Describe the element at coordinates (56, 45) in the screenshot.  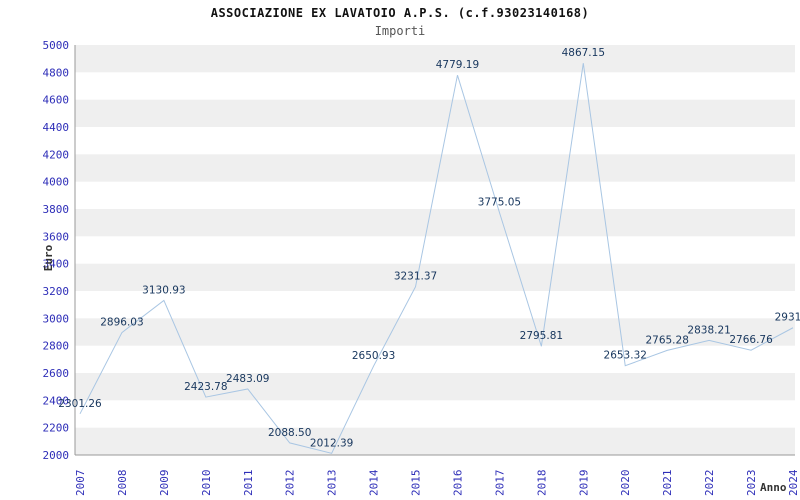
I see `chart-text: 5000` at that location.